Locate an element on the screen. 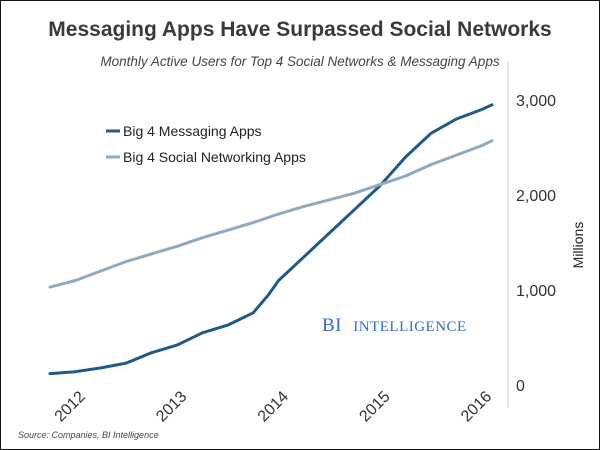 The width and height of the screenshot is (600, 450). watermark-second: INTELLIGENCE is located at coordinates (409, 327).